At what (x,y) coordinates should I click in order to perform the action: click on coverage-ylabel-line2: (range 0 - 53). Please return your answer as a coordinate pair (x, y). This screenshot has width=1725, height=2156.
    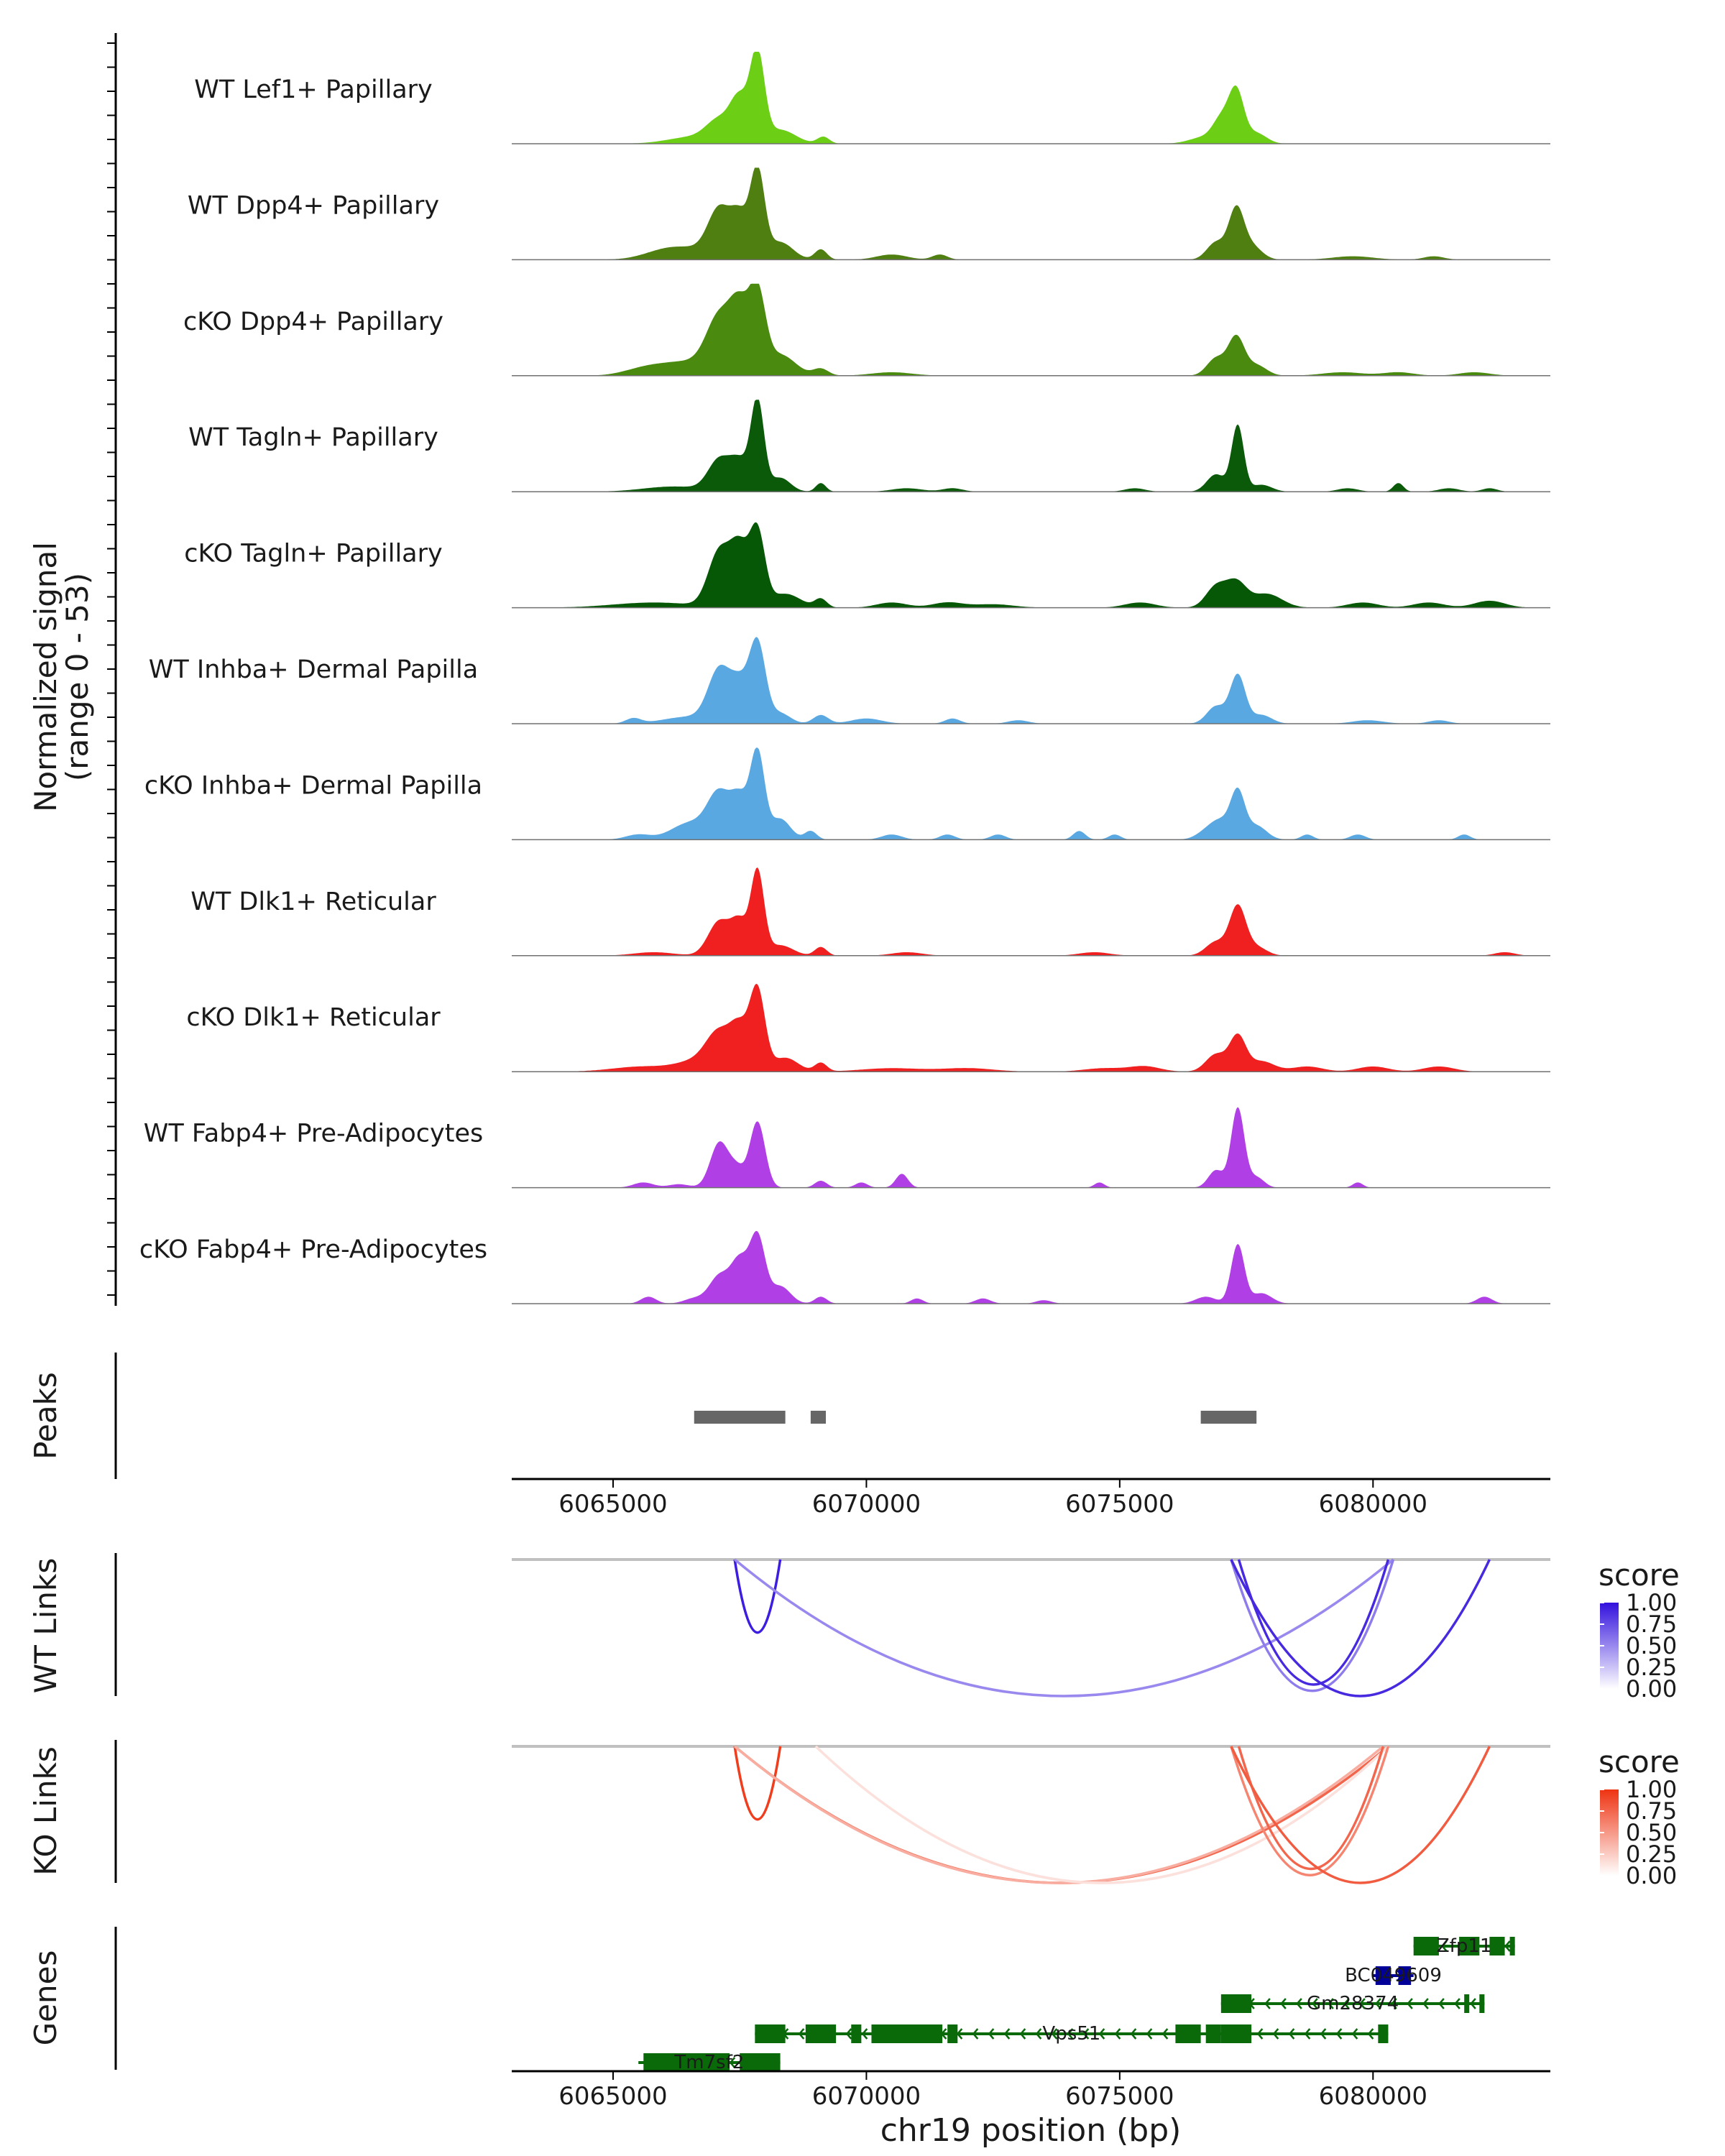
    Looking at the image, I should click on (77, 677).